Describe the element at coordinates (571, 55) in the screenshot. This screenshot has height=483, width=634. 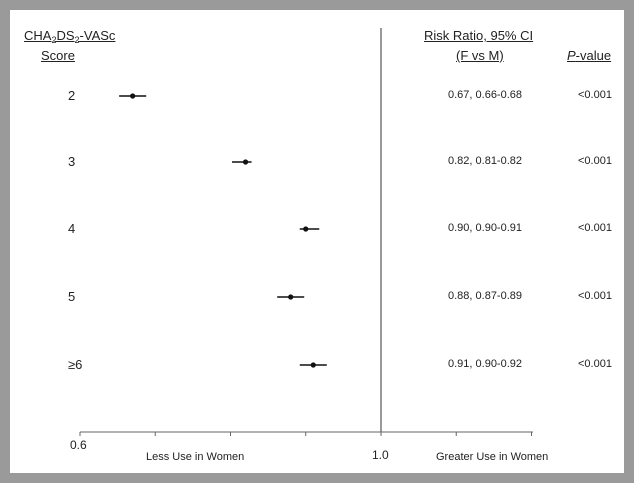
I see `p-value-header-p: P` at that location.